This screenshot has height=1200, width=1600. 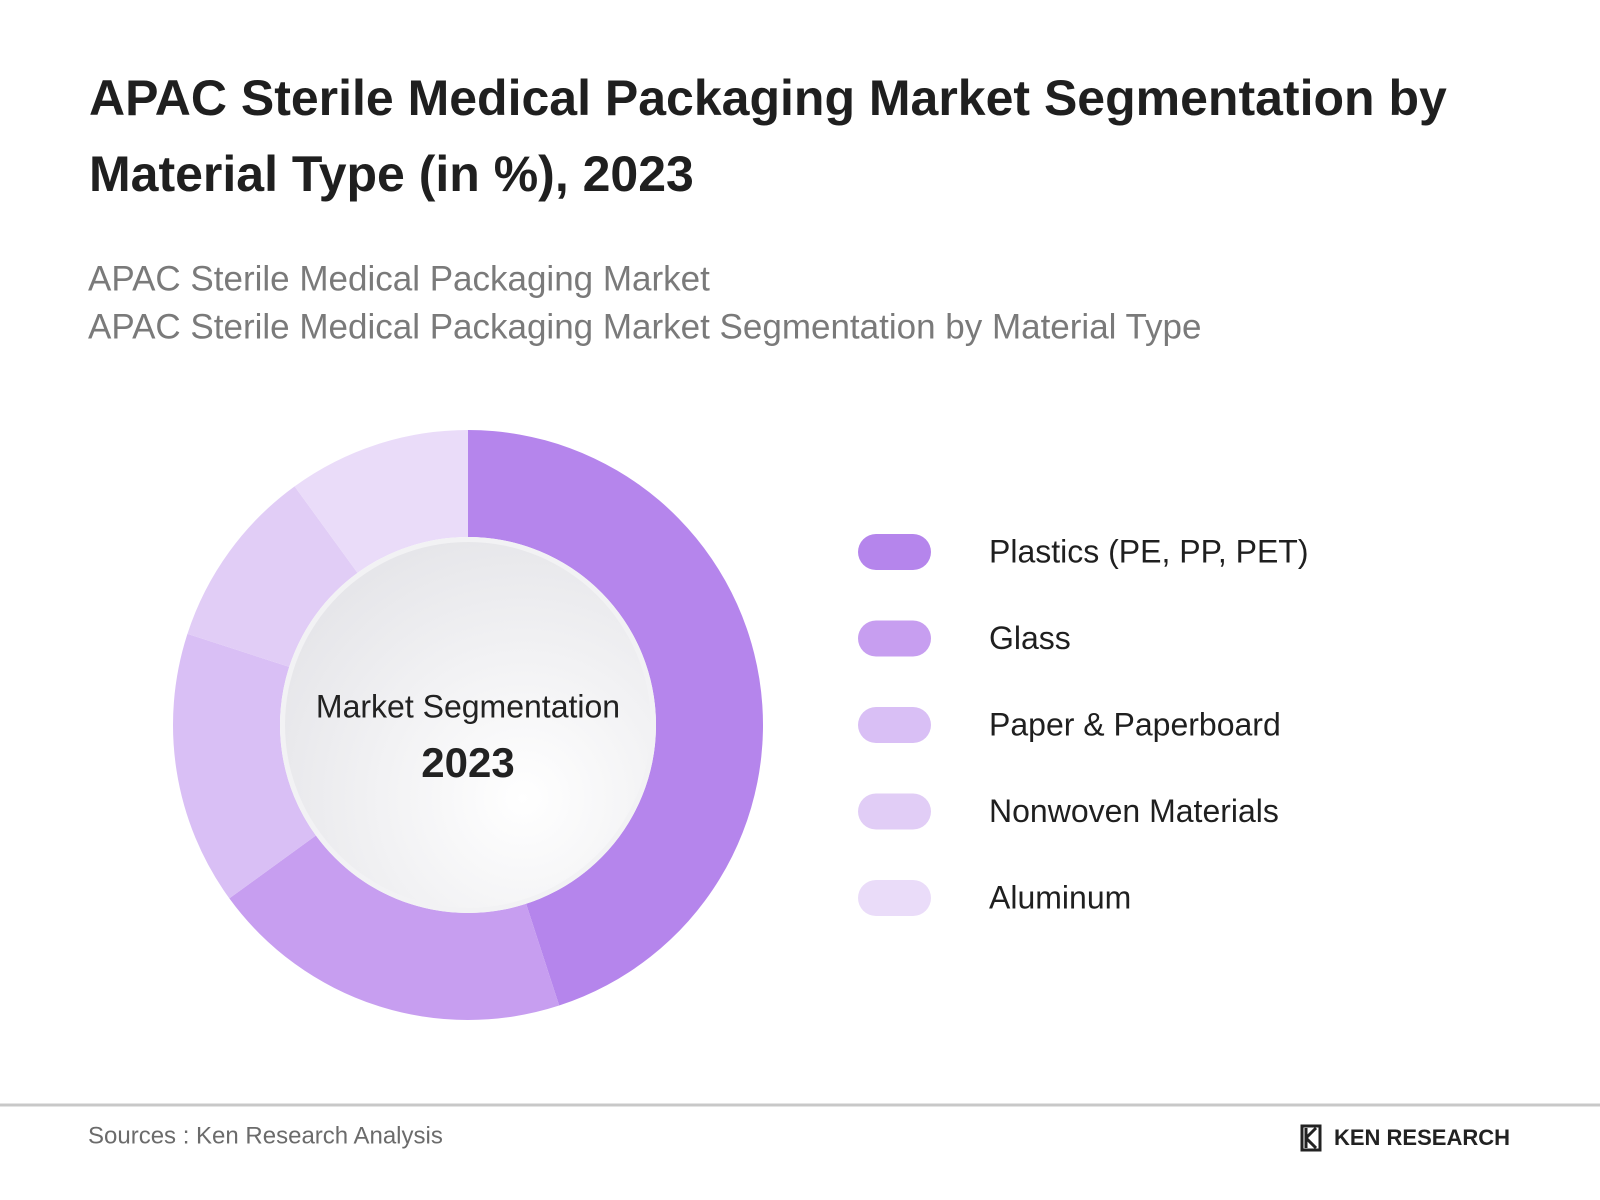 I want to click on logo-icon, so click(x=1311, y=1138).